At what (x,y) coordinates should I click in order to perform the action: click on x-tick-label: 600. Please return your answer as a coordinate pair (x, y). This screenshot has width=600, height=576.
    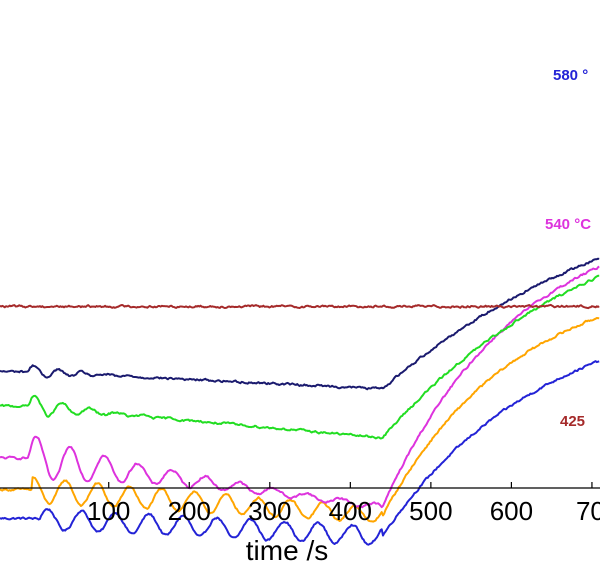
    Looking at the image, I should click on (511, 511).